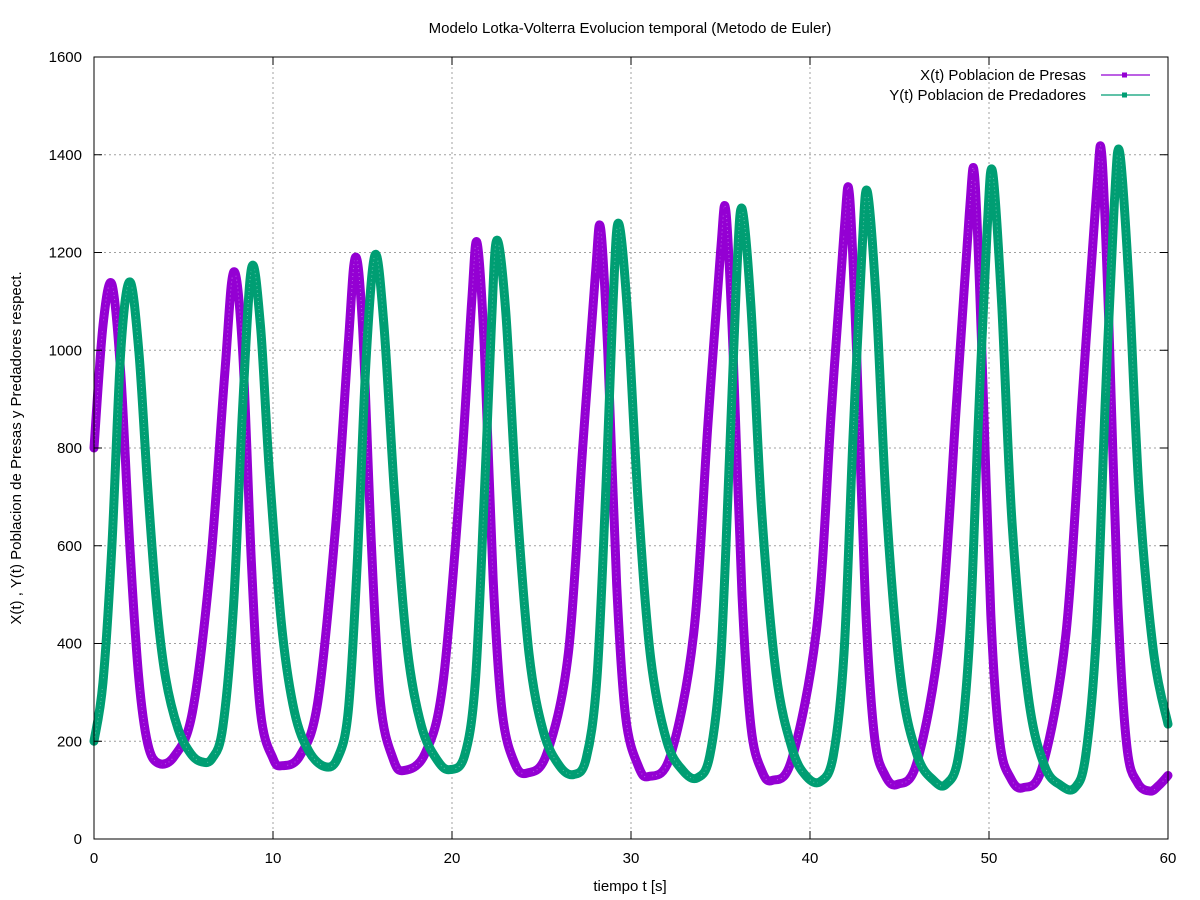 This screenshot has height=900, width=1200. What do you see at coordinates (452, 858) in the screenshot?
I see `x-tick-label: 20` at bounding box center [452, 858].